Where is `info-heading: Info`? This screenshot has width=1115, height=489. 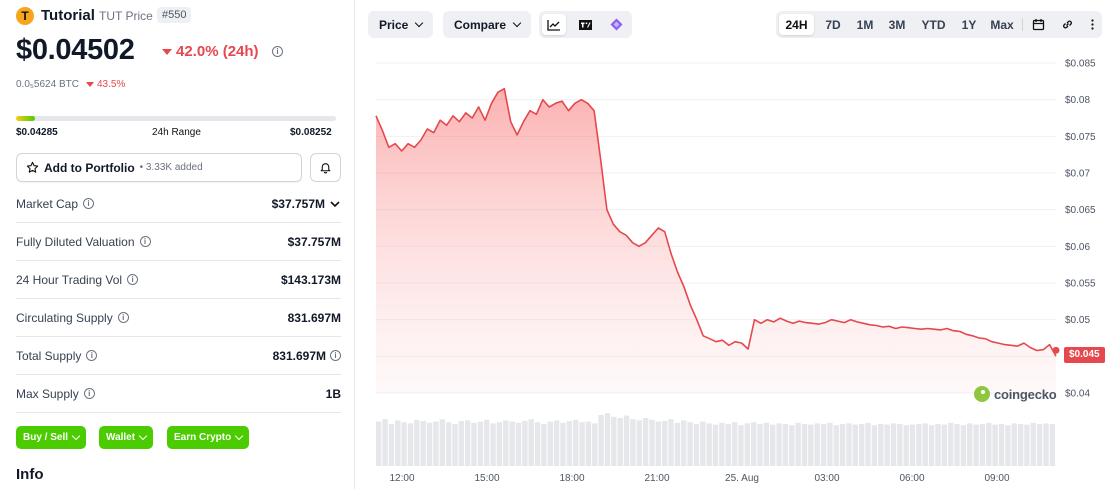
info-heading: Info is located at coordinates (30, 474).